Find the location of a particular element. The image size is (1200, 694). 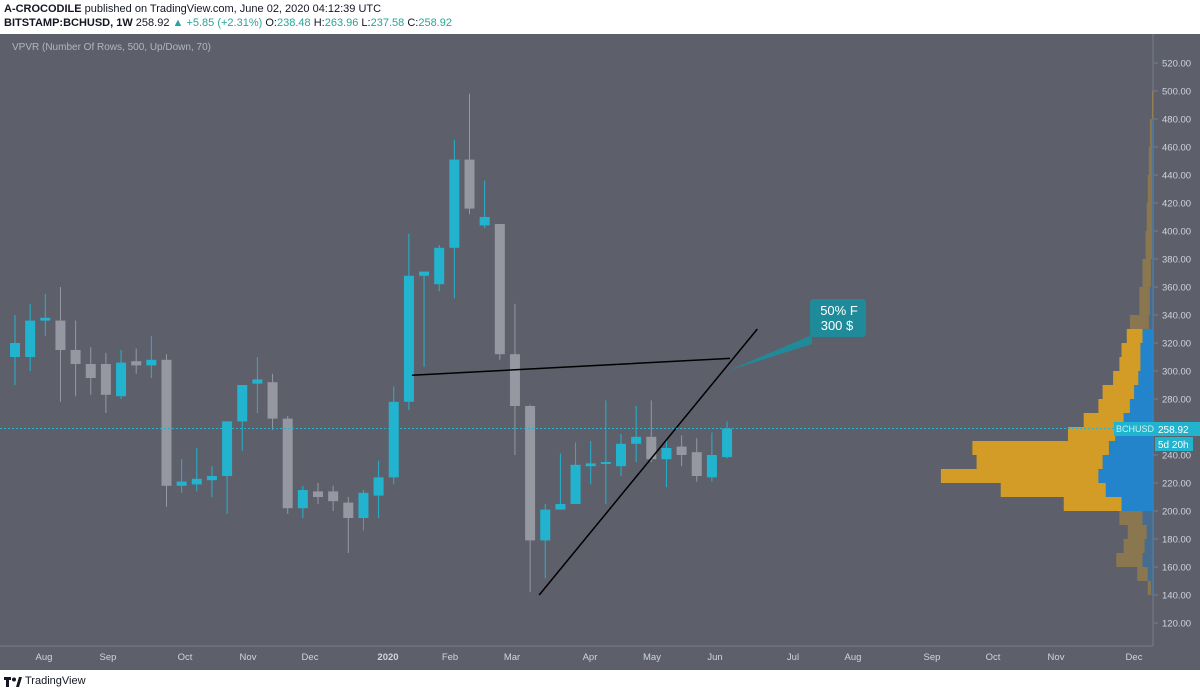

low-value: 237.58 is located at coordinates (387, 23).